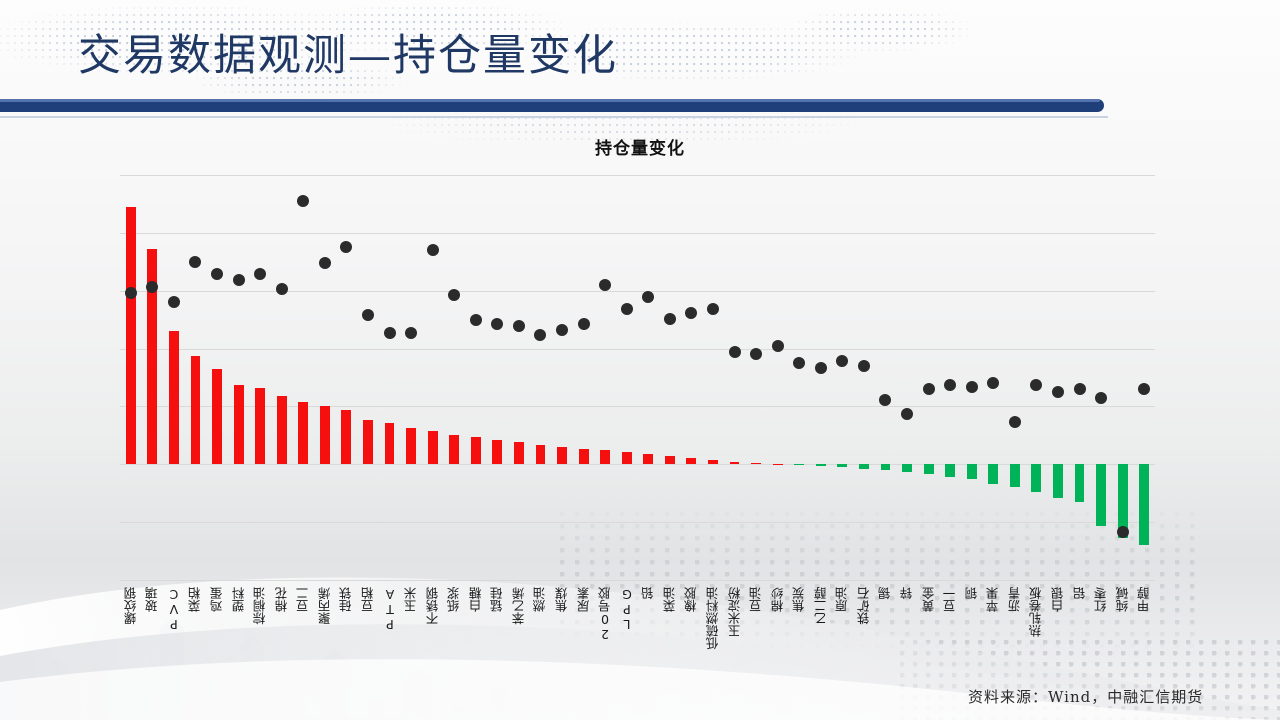 Image resolution: width=1280 pixels, height=720 pixels. I want to click on x-axis-tick-label: 玉米淀粉, so click(735, 612).